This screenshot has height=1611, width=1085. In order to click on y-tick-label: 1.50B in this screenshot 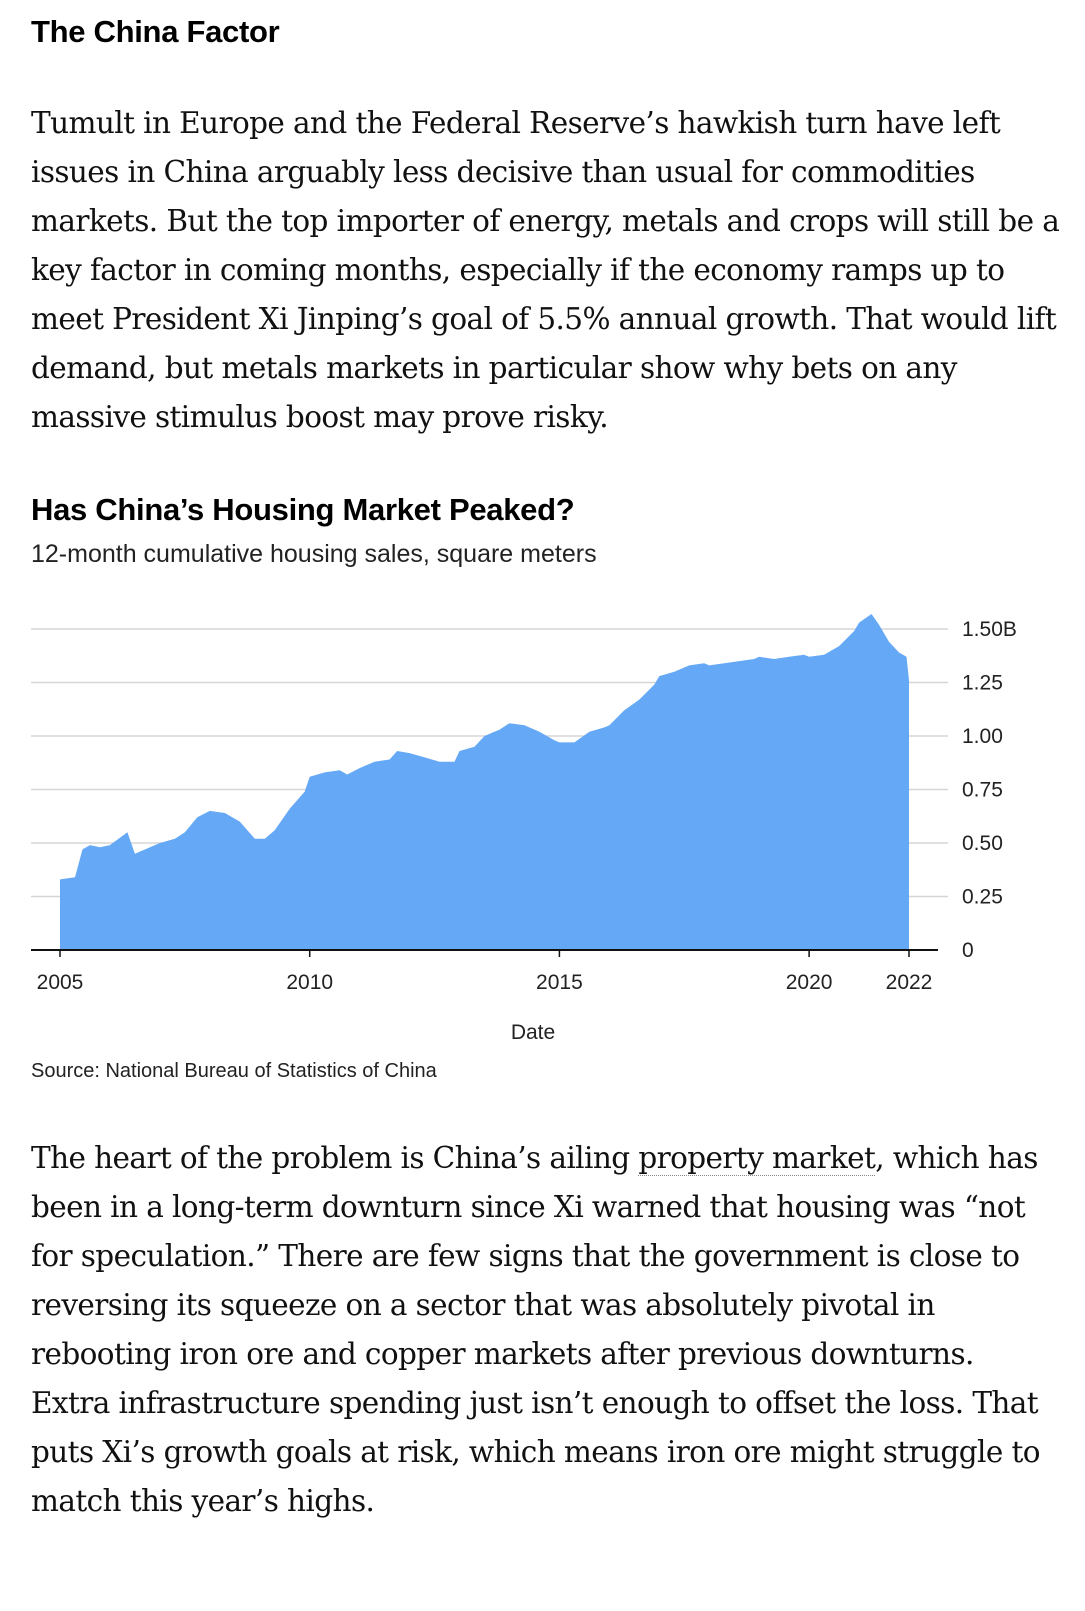, I will do `click(989, 629)`.